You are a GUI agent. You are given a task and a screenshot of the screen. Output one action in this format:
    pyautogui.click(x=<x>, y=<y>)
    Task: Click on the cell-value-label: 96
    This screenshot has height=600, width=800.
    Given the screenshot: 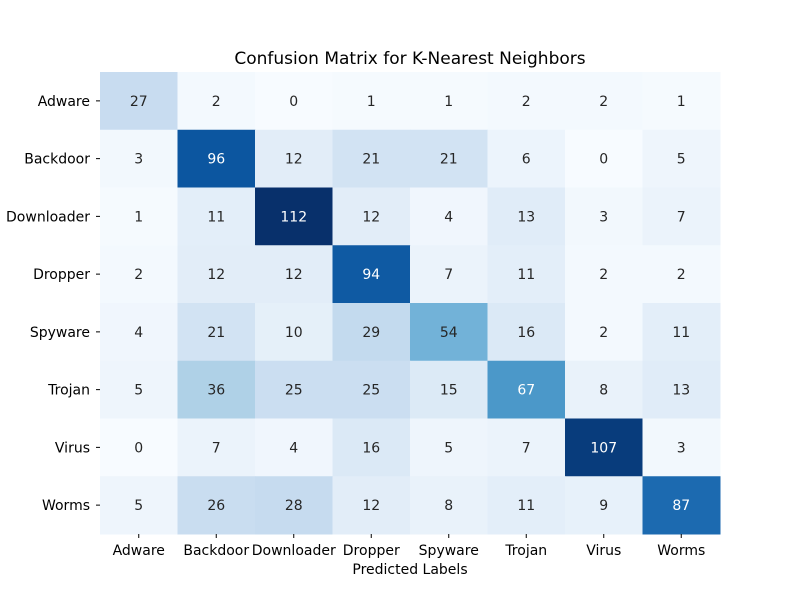 What is the action you would take?
    pyautogui.click(x=216, y=160)
    